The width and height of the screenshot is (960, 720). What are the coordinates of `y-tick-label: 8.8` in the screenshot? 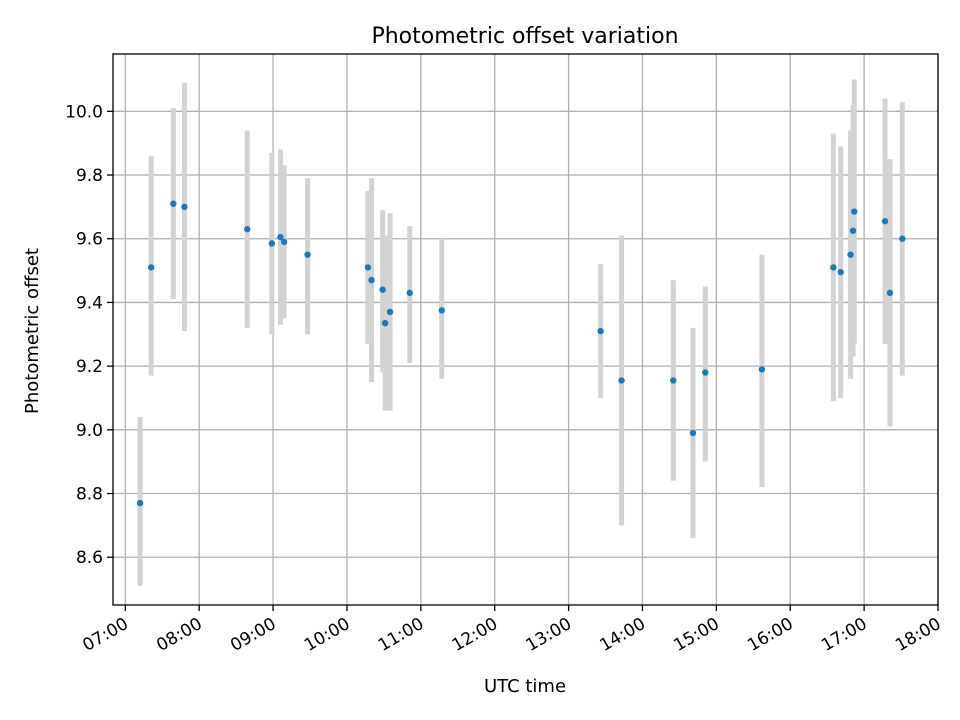 It's located at (89, 495).